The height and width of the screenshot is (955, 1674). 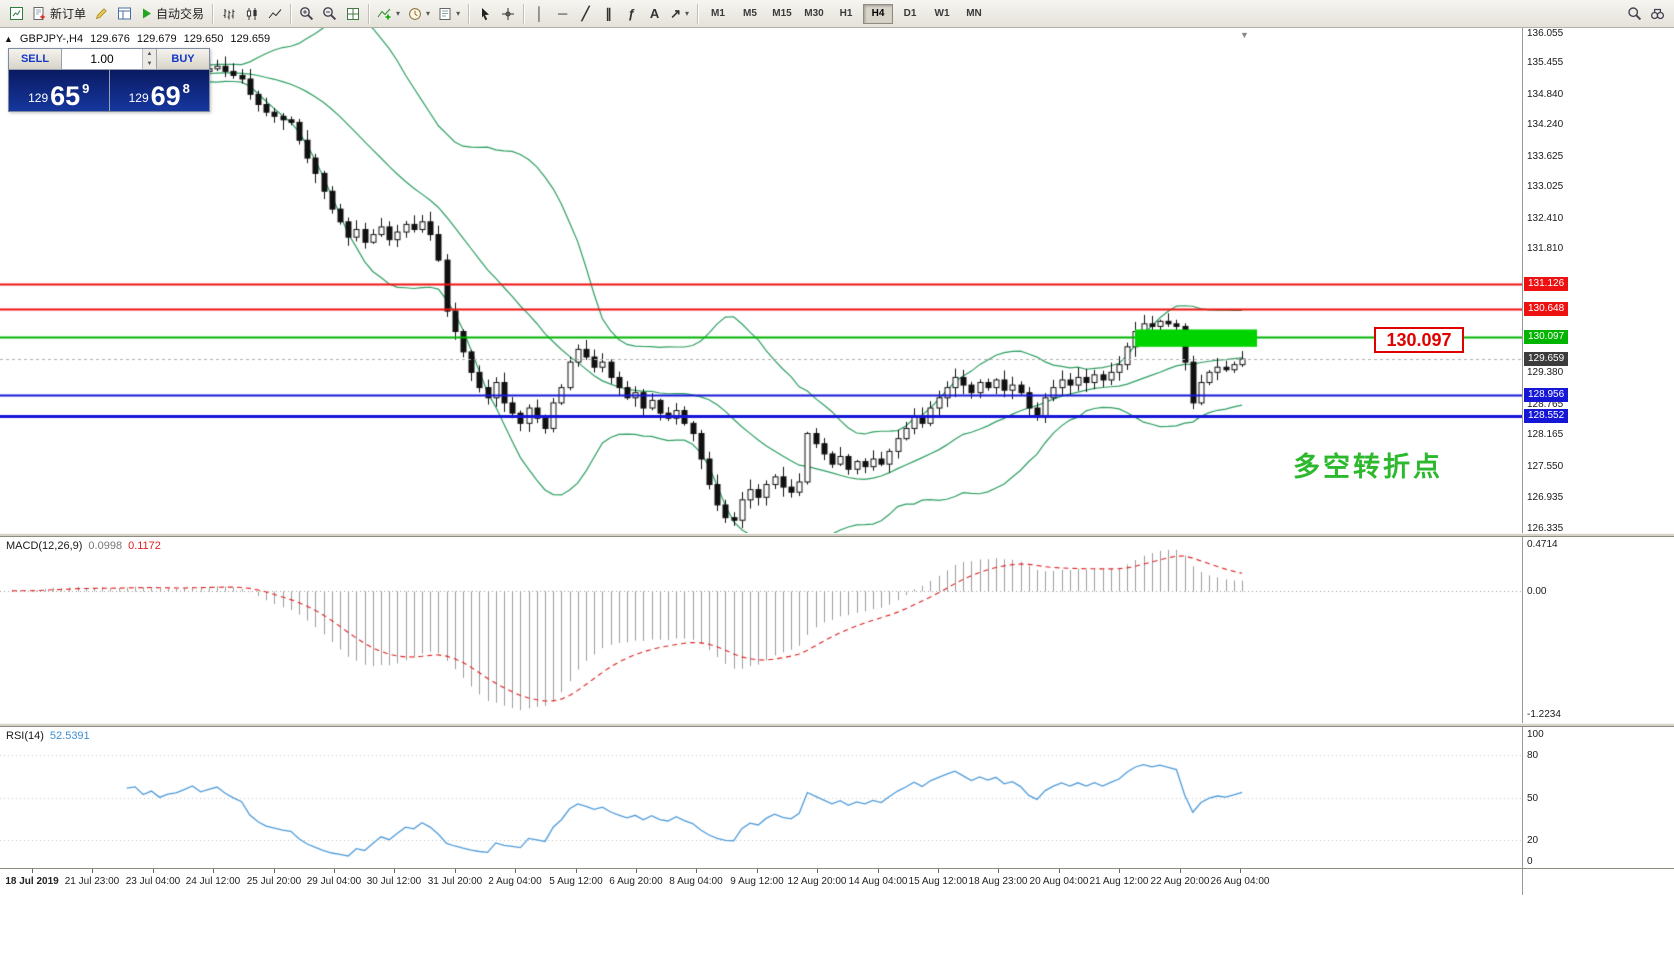 I want to click on time-label: 24 Jul 12:00, so click(x=213, y=881).